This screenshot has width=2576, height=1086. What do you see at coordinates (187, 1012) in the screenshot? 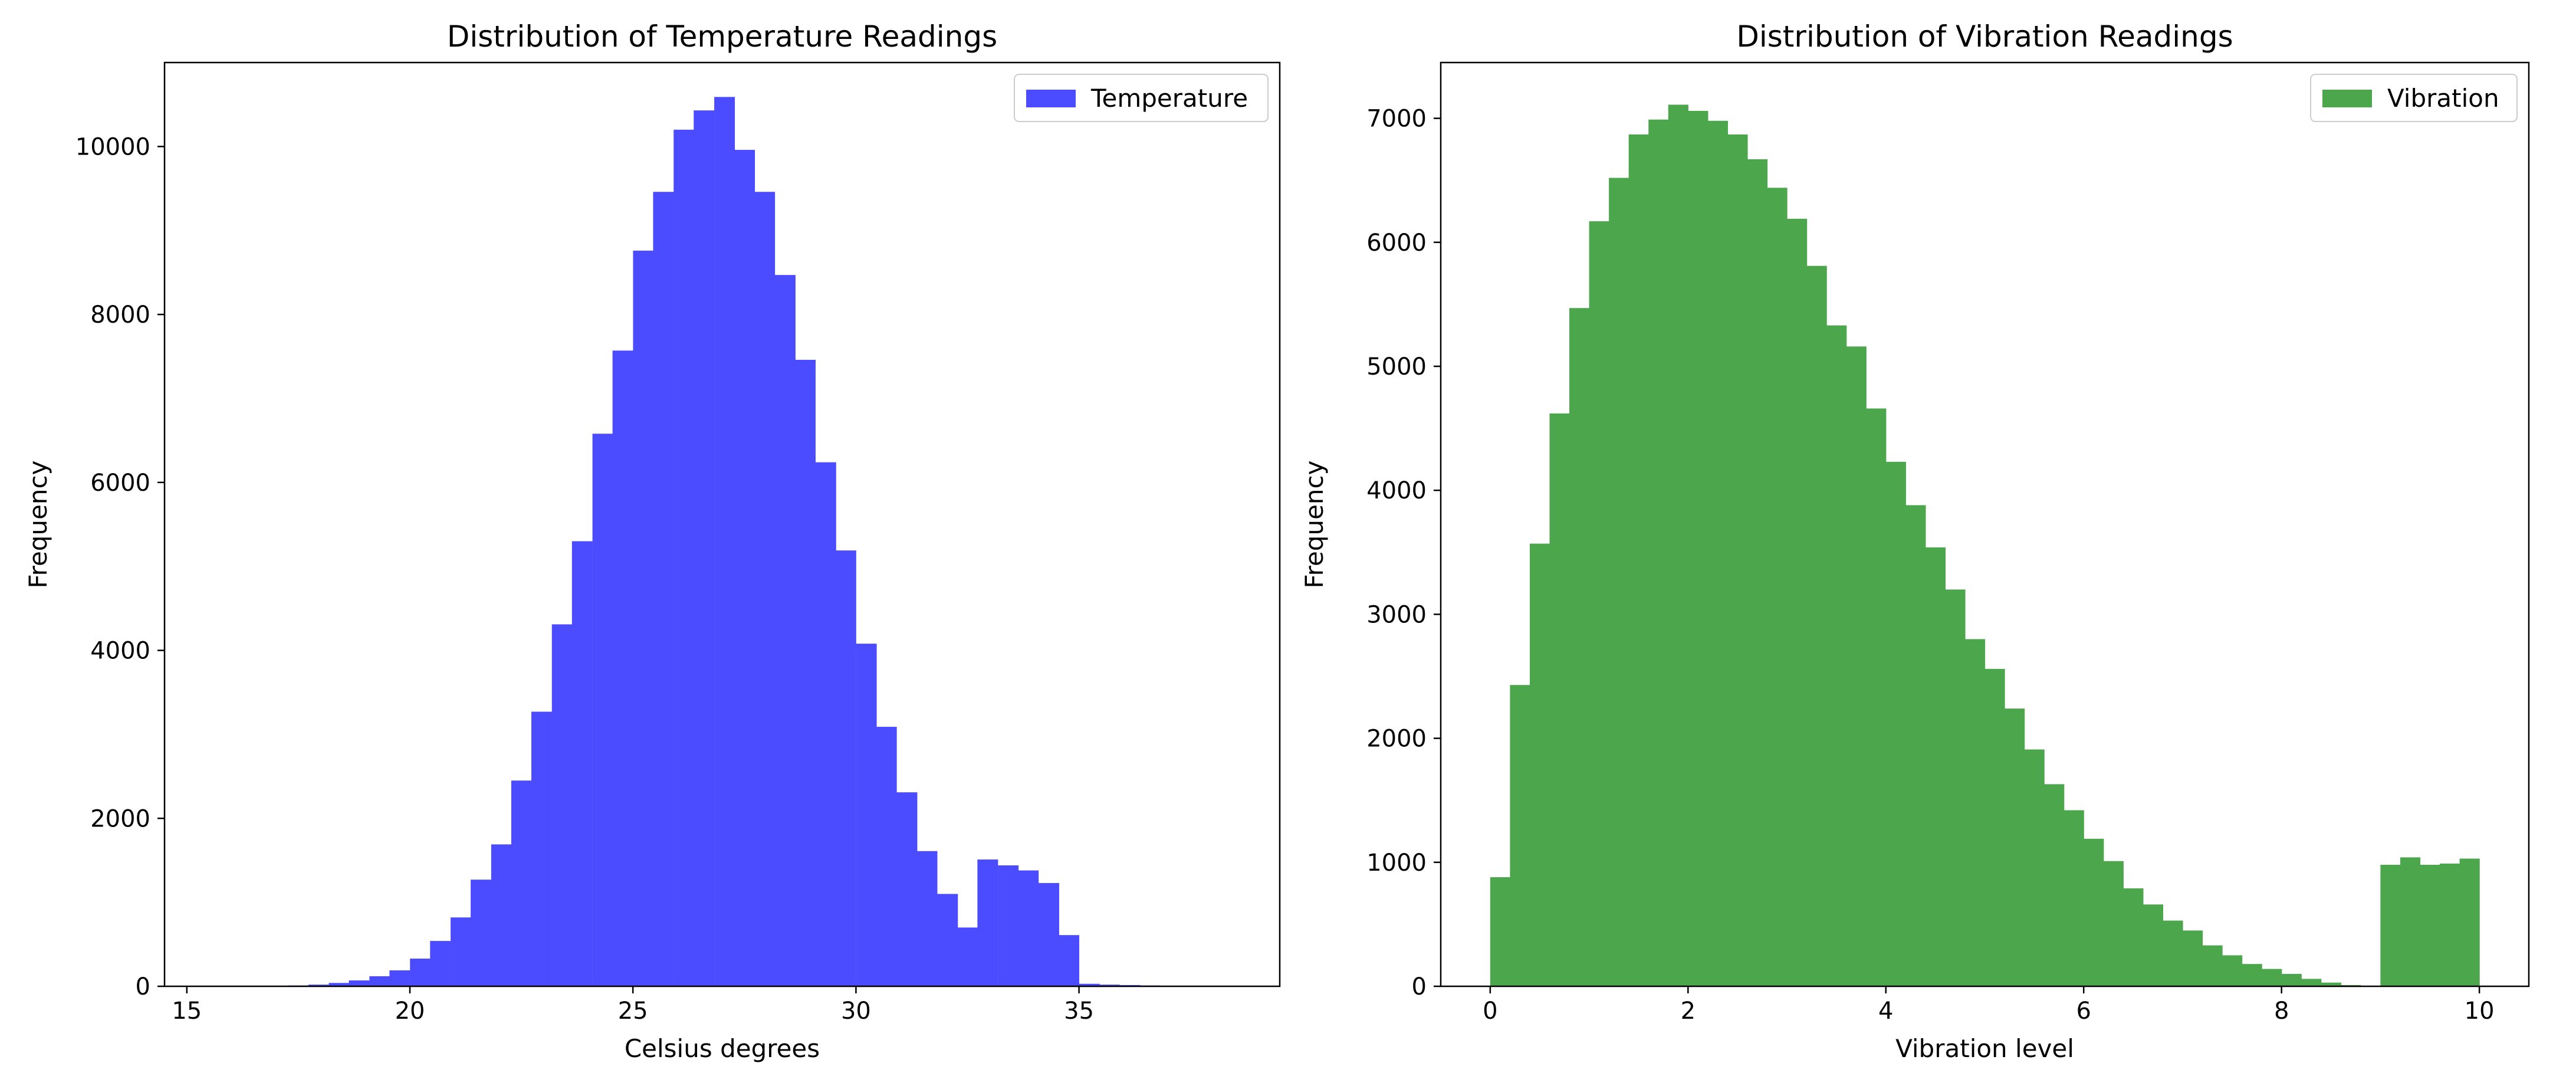
I see `x-tick-label: 15` at bounding box center [187, 1012].